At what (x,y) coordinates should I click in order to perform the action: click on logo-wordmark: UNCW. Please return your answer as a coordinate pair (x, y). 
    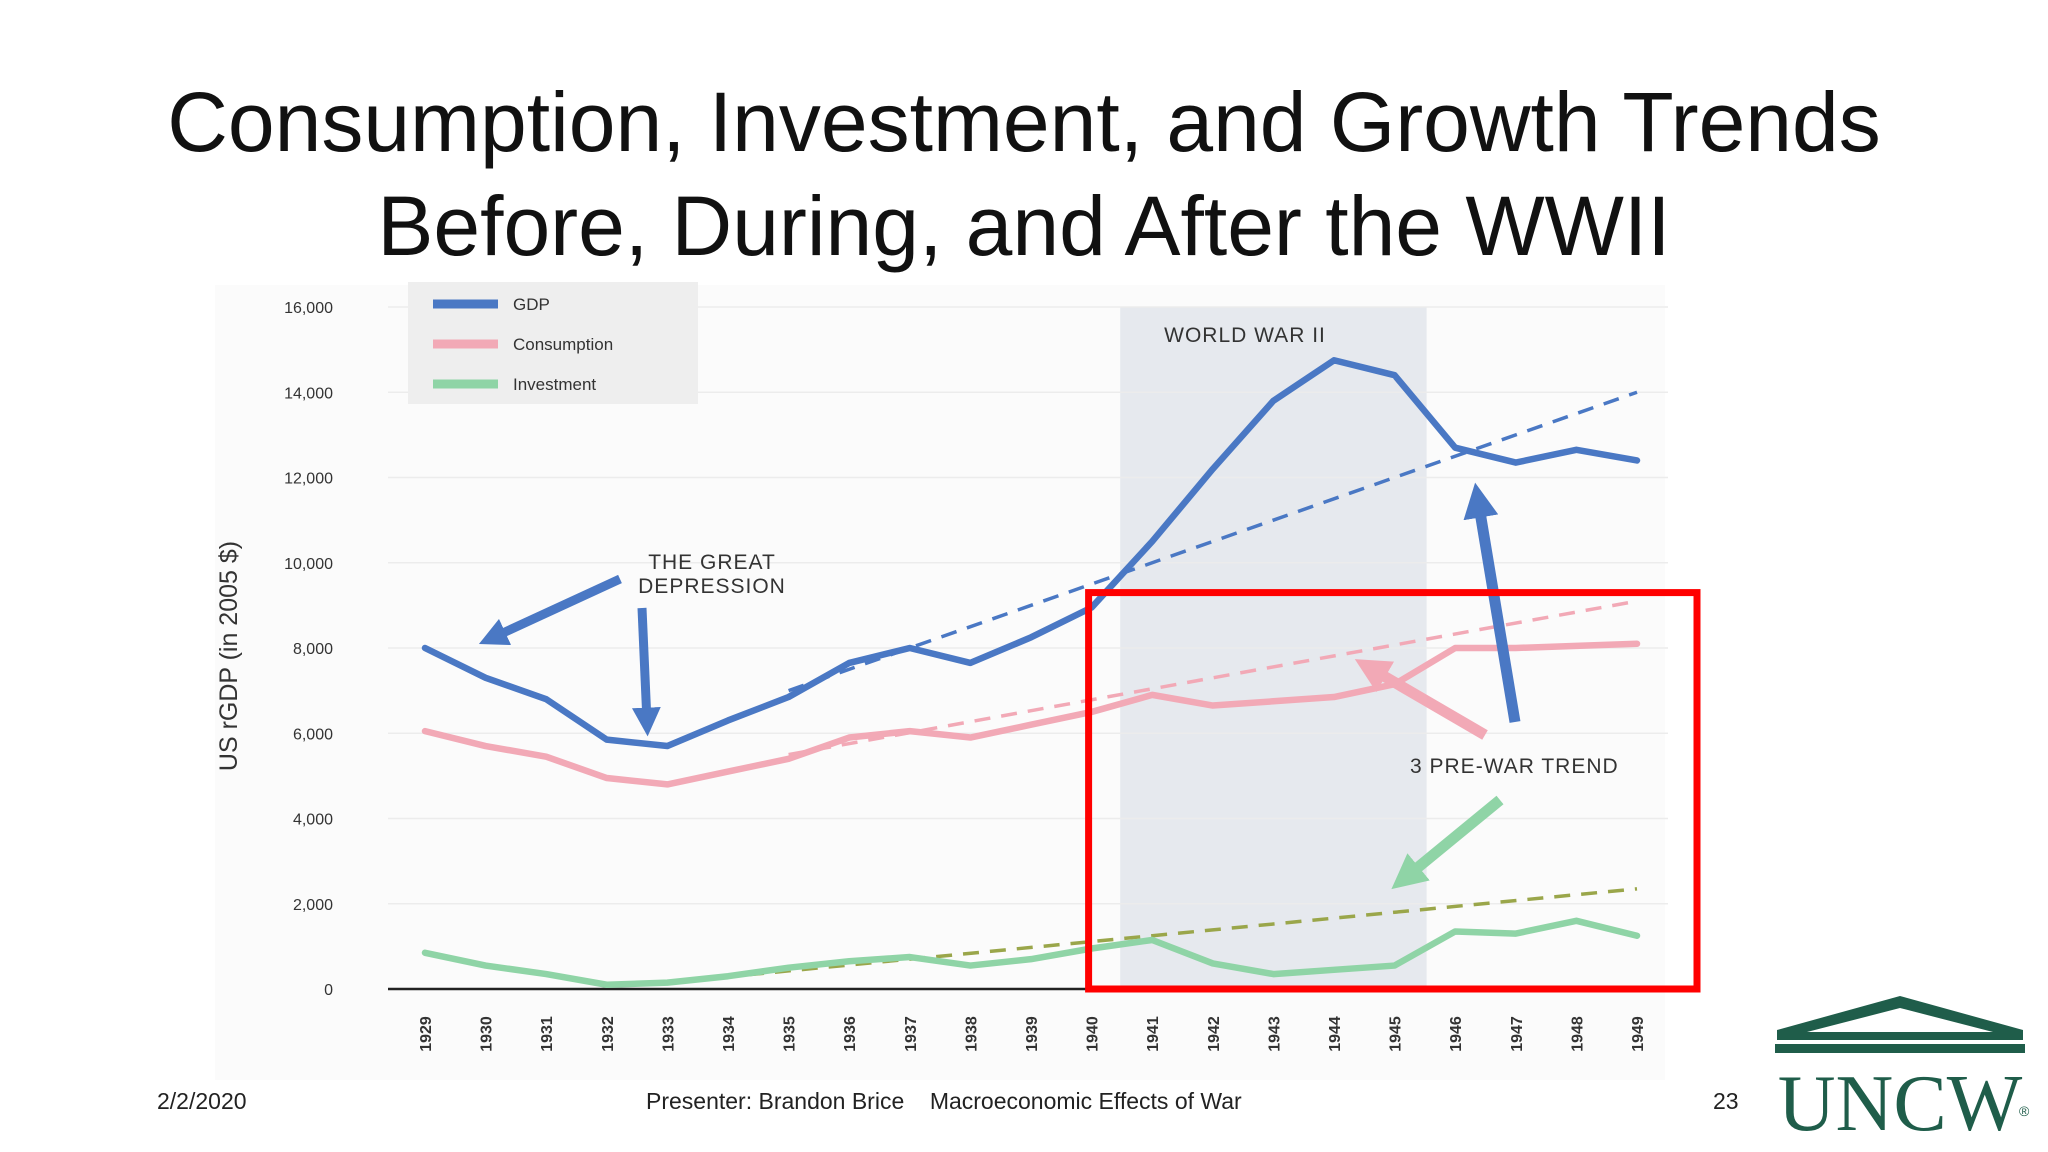
    Looking at the image, I should click on (1900, 1103).